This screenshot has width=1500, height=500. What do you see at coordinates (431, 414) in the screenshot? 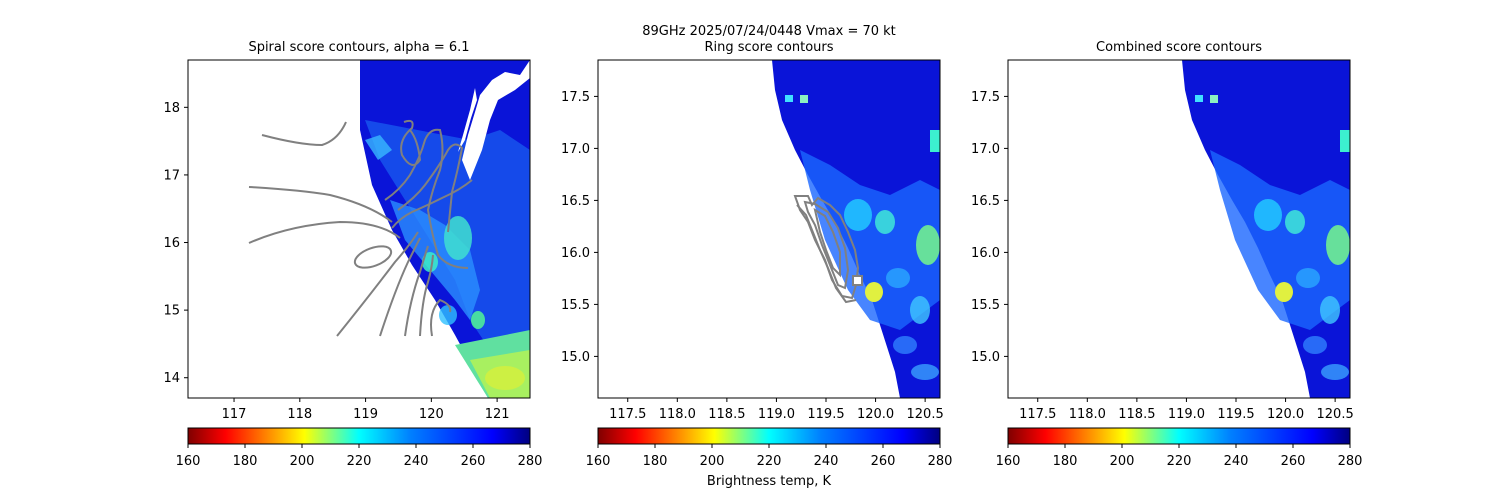
I see `x-tick-label: 120` at bounding box center [431, 414].